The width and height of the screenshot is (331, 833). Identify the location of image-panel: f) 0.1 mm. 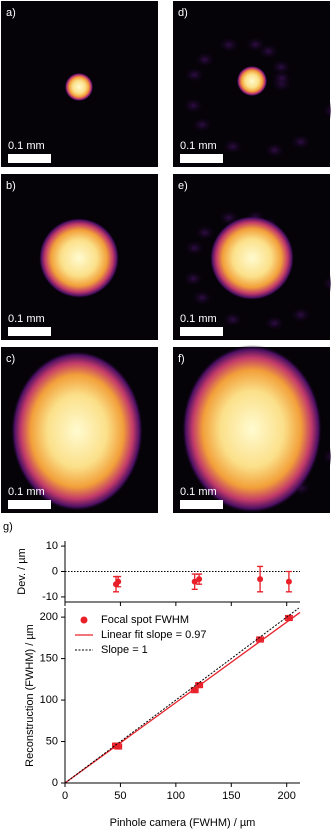
(252, 429).